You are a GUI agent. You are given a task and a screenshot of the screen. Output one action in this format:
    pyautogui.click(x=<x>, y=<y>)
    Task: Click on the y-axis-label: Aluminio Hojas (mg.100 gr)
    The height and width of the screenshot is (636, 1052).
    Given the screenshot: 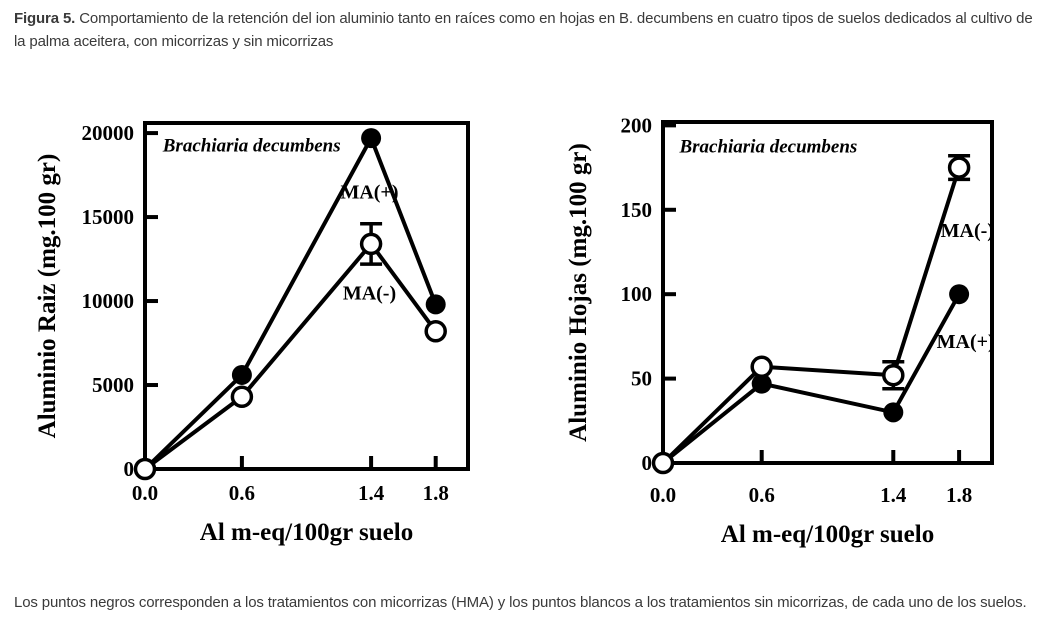 What is the action you would take?
    pyautogui.click(x=578, y=292)
    